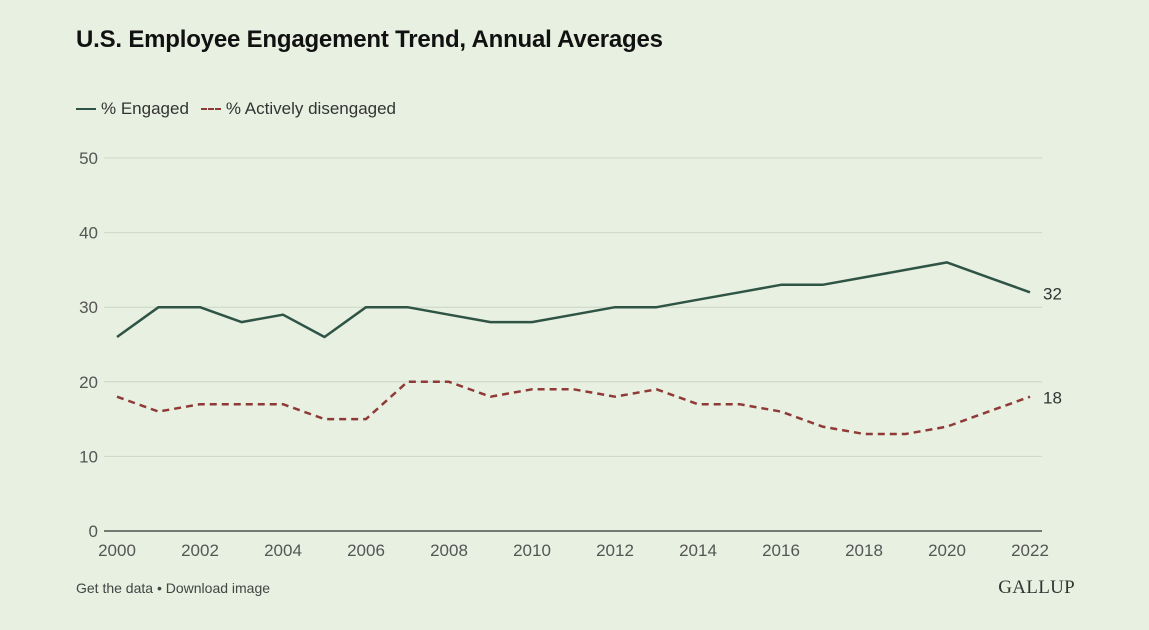  I want to click on y-tick-label-30: 30, so click(88, 307).